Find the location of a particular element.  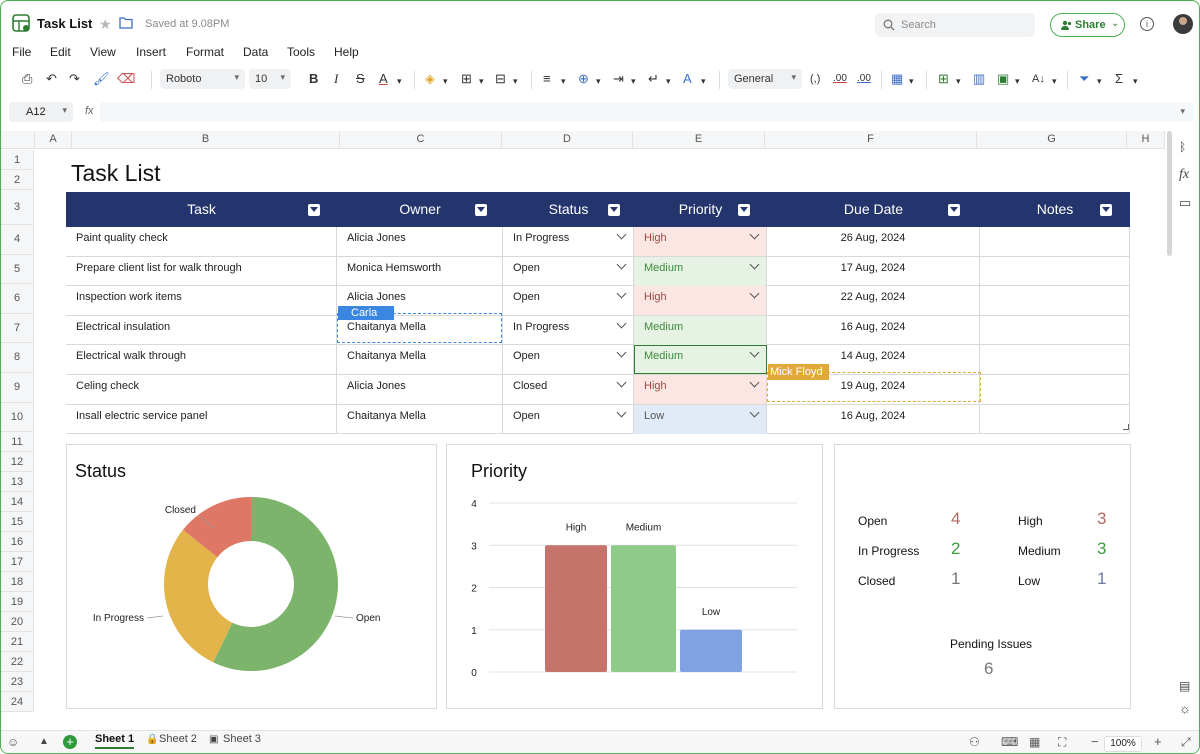

sheet-title: Task List is located at coordinates (116, 173).